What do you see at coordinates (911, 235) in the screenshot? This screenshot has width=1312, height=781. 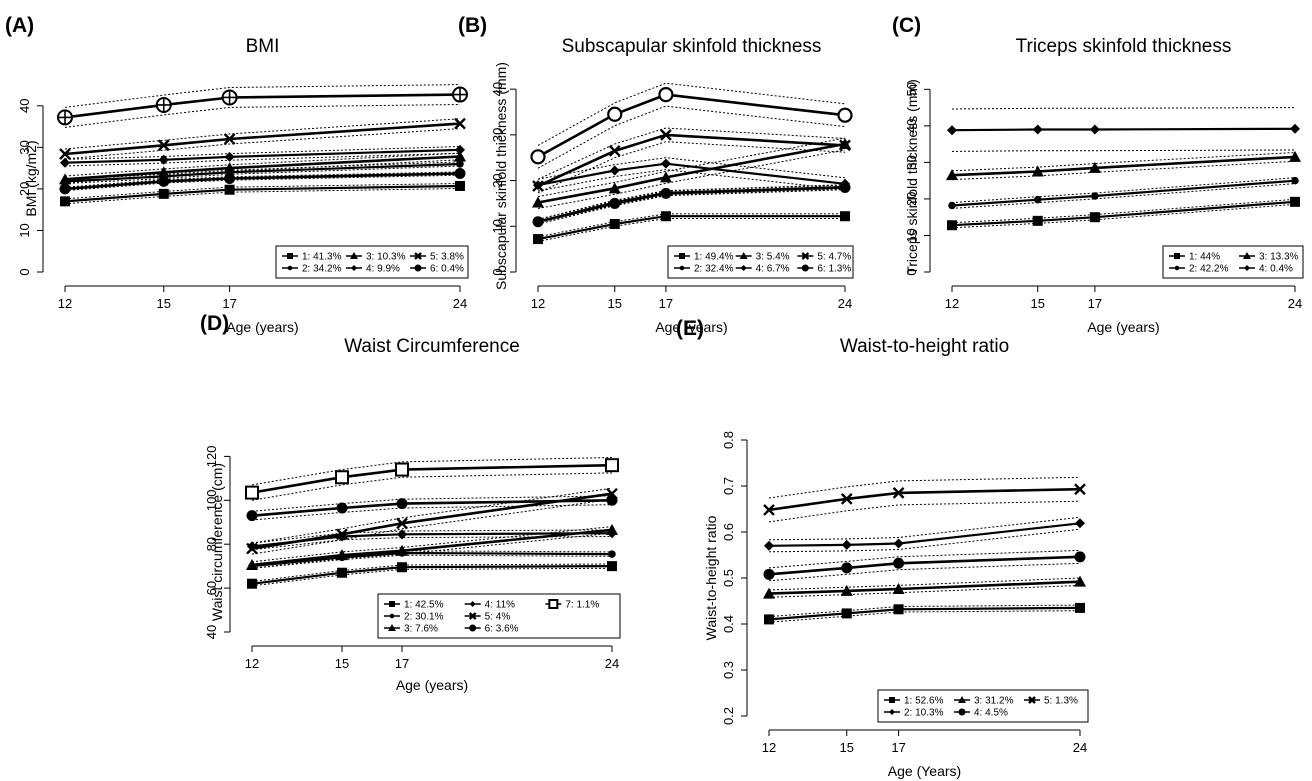 I see `y-tick-label: 10` at bounding box center [911, 235].